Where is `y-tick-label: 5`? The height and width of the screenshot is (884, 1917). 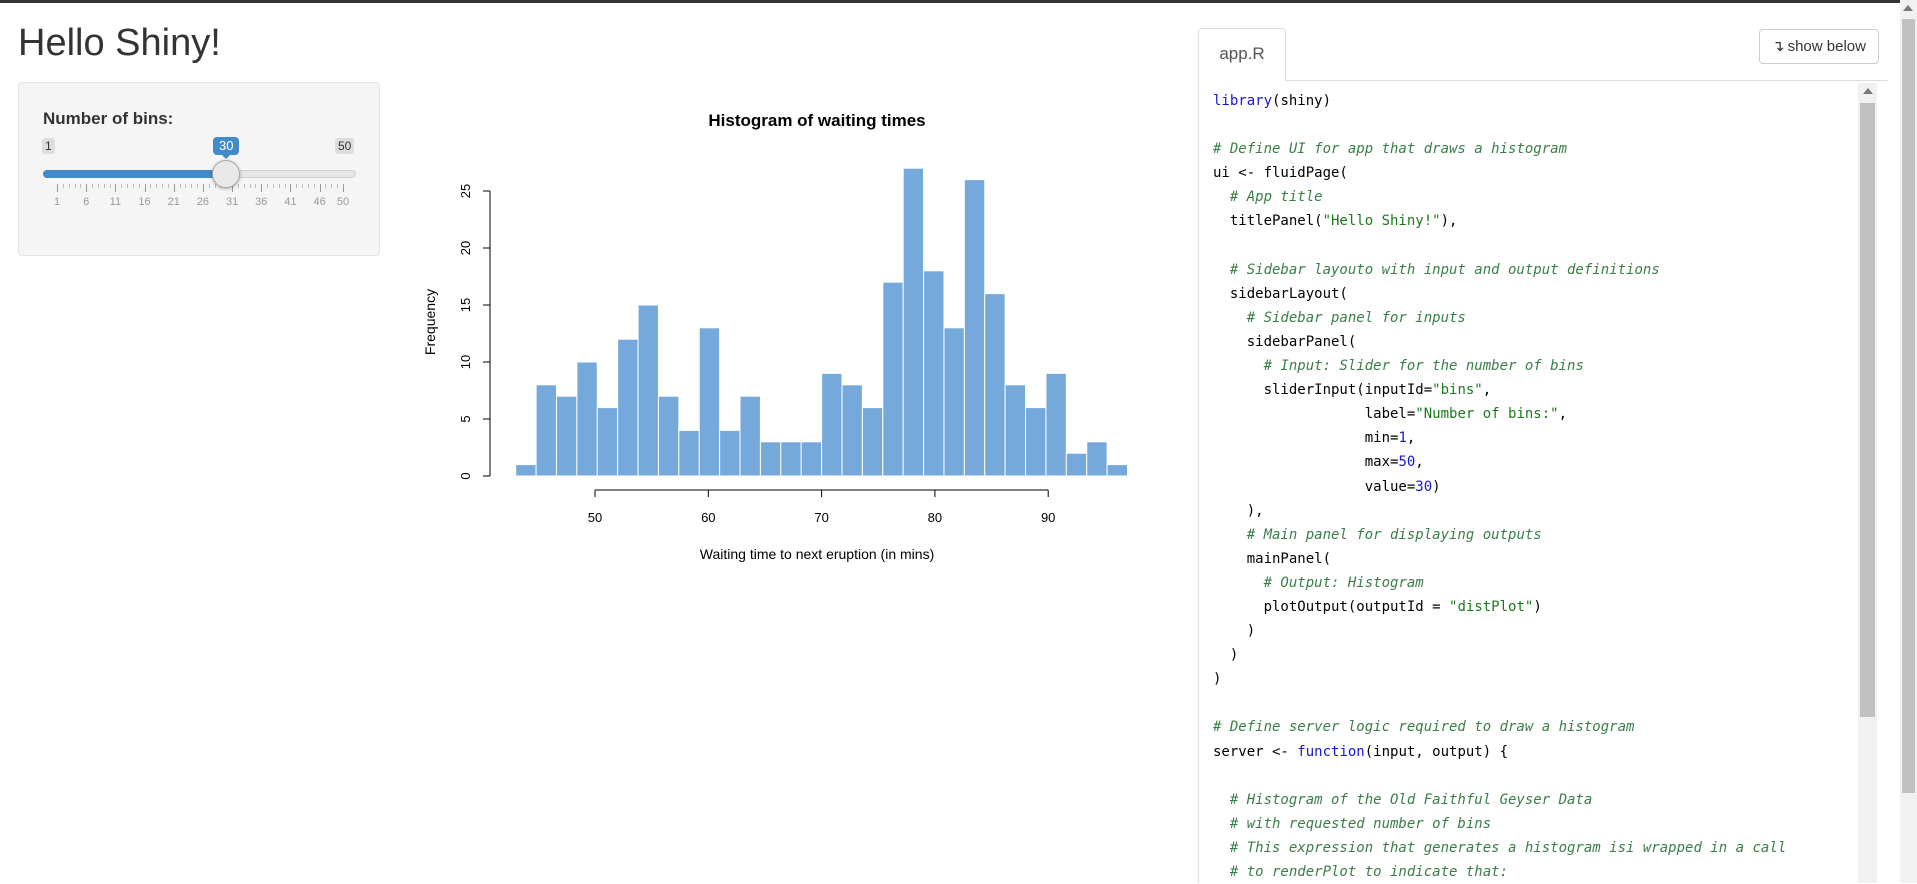 y-tick-label: 5 is located at coordinates (465, 418).